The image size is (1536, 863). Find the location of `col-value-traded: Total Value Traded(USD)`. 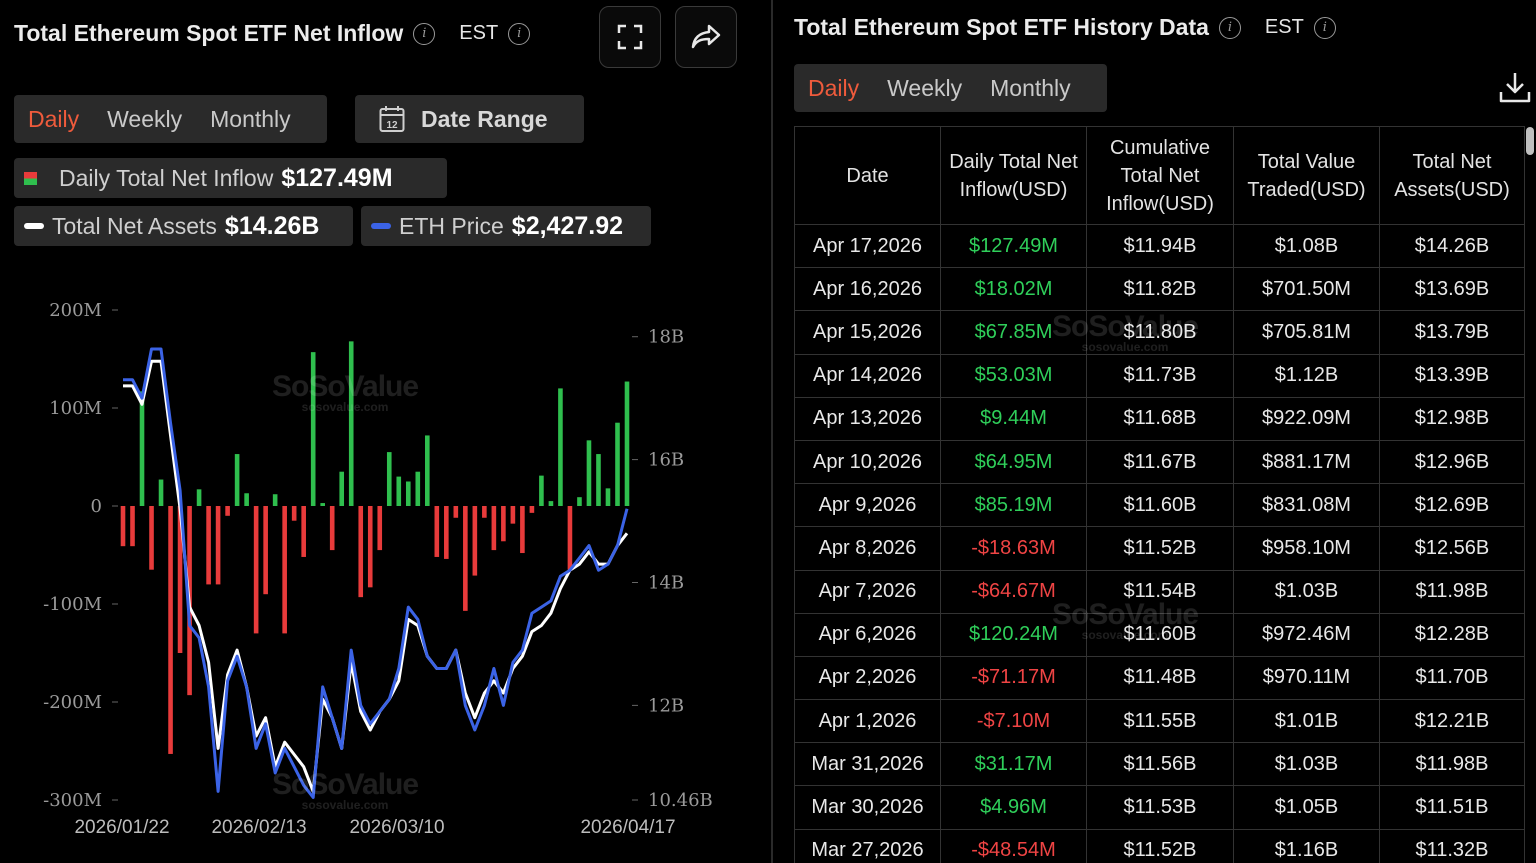

col-value-traded: Total Value Traded(USD) is located at coordinates (1306, 175).